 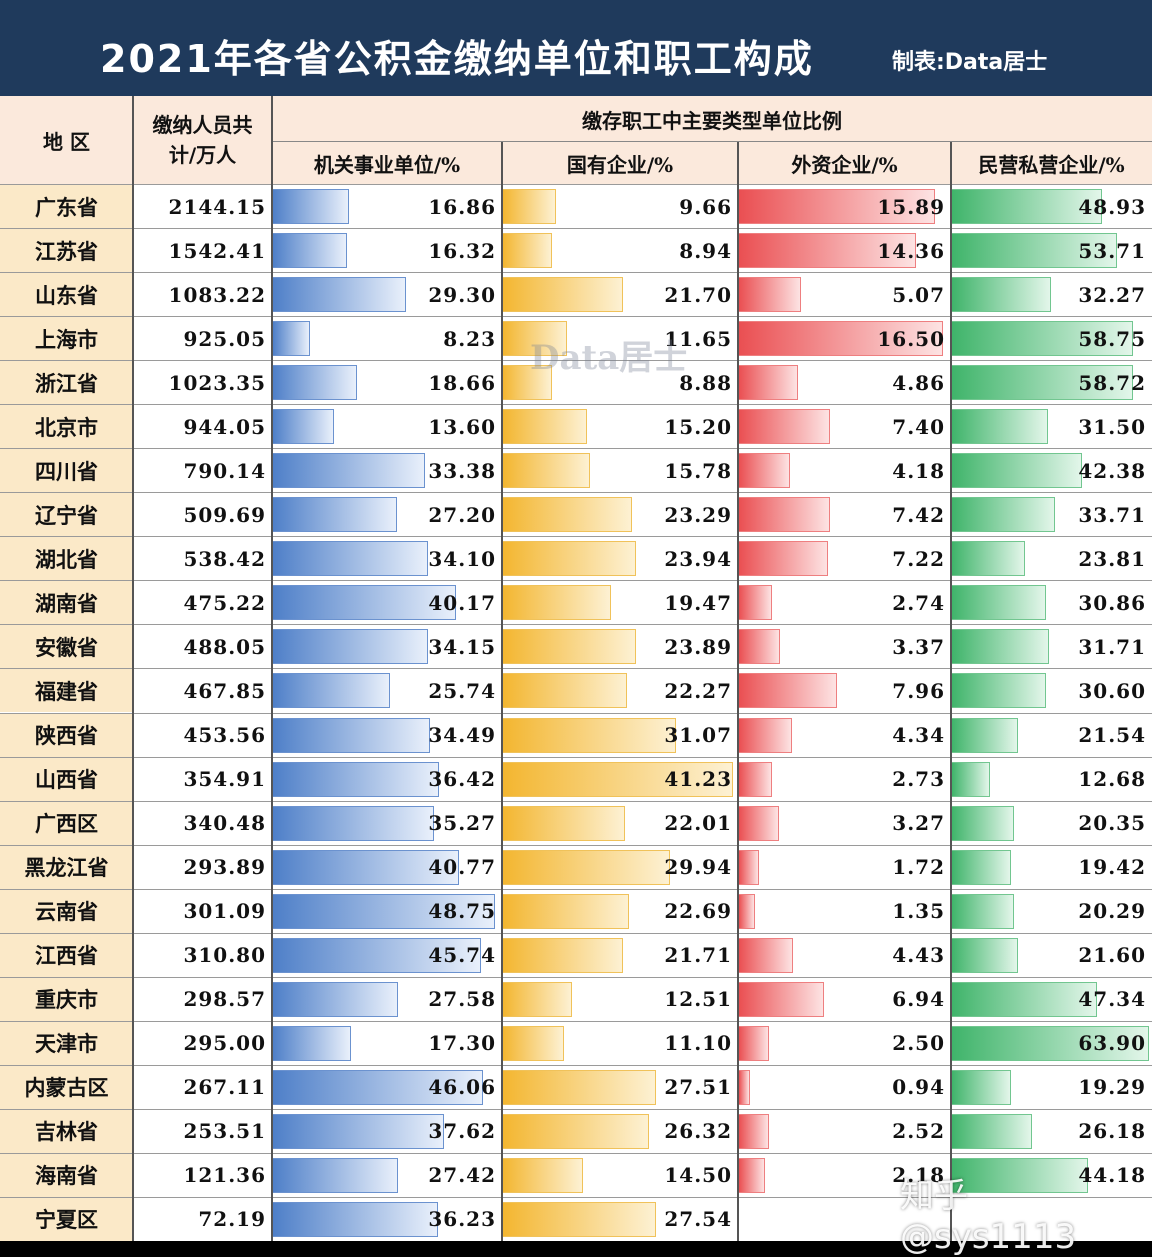 I want to click on percent-cell: 27.51, so click(x=620, y=1087).